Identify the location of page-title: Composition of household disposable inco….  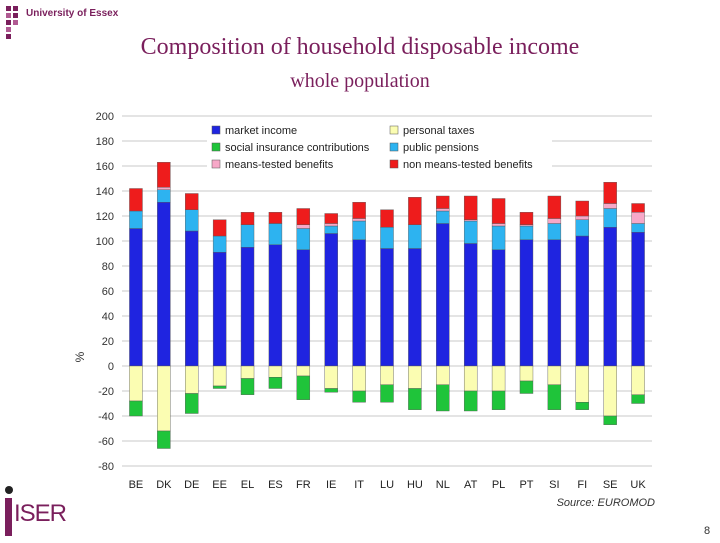
(360, 47).